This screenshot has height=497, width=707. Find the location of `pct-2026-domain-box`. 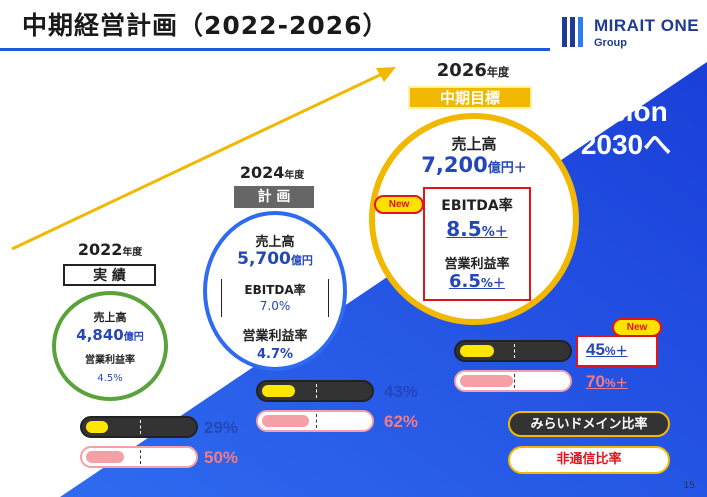

pct-2026-domain-box is located at coordinates (617, 351).